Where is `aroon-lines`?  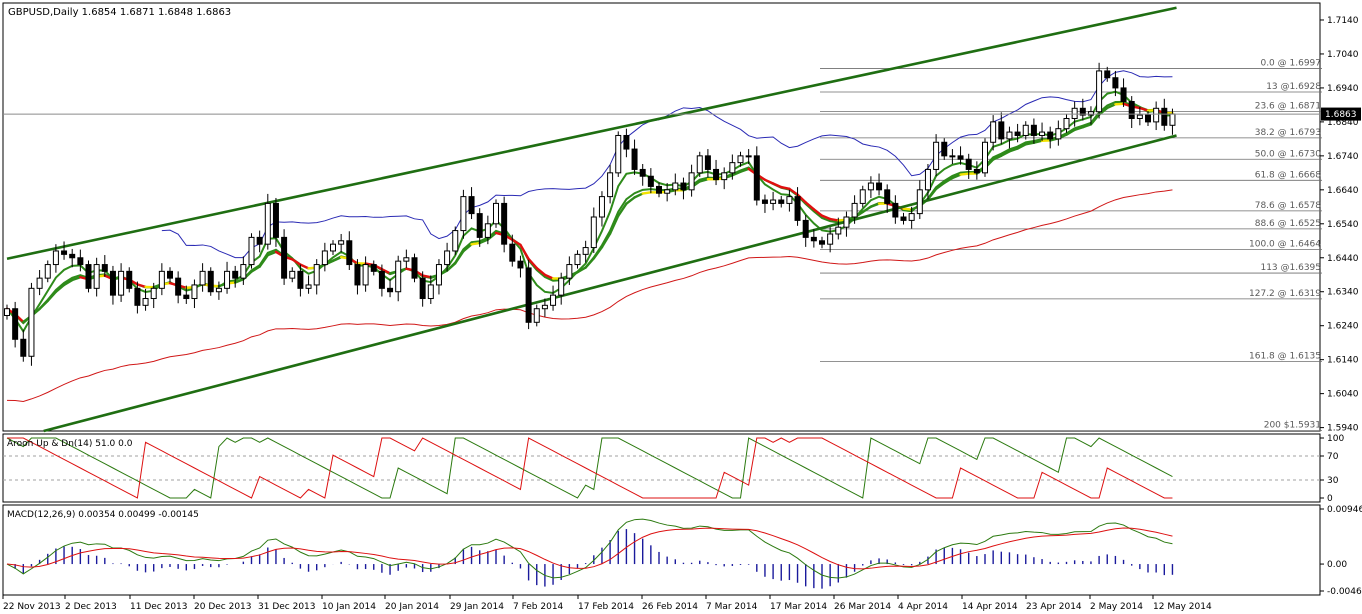 aroon-lines is located at coordinates (589, 468).